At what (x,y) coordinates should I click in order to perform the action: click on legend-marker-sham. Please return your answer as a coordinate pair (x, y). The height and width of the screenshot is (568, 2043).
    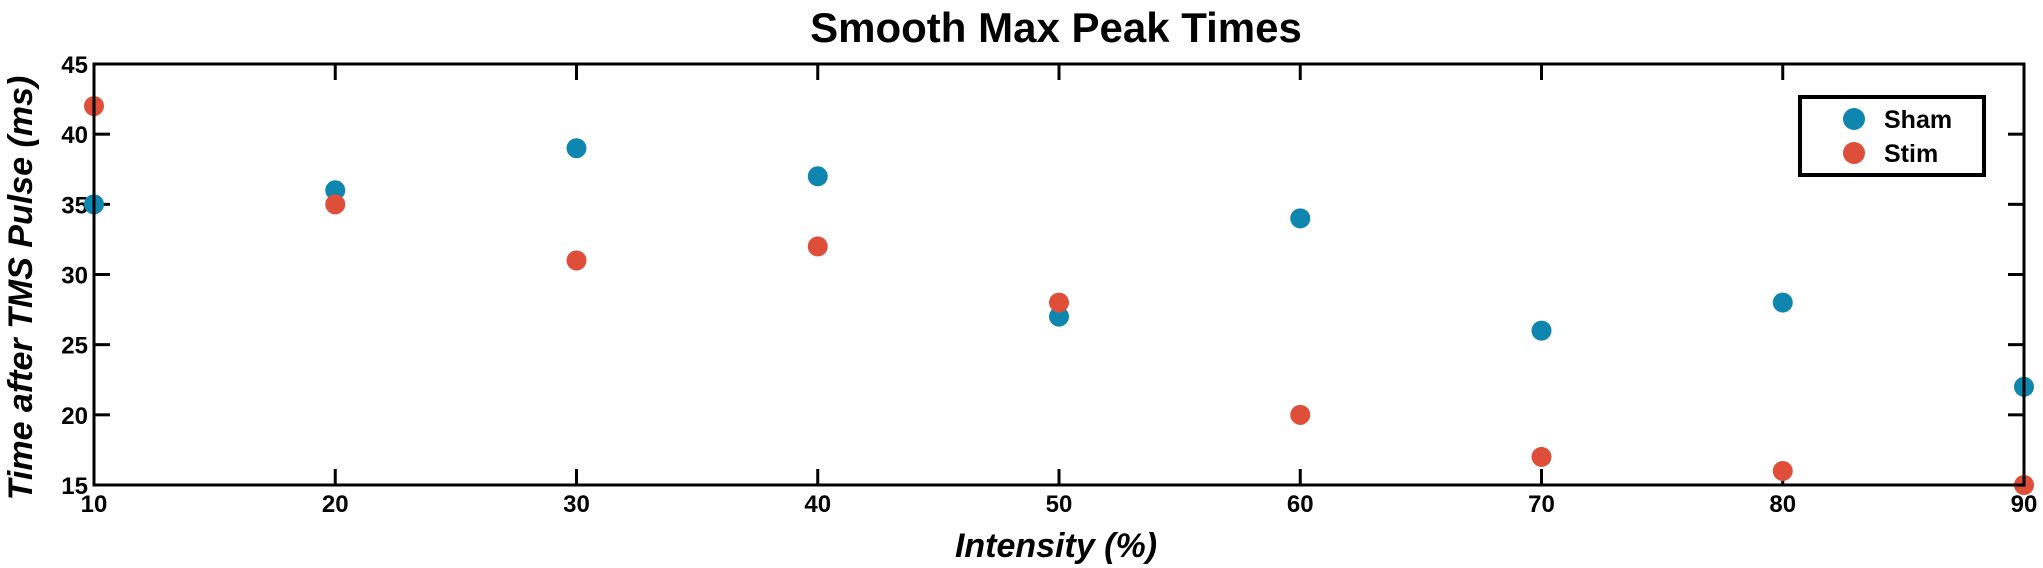
    Looking at the image, I should click on (1854, 119).